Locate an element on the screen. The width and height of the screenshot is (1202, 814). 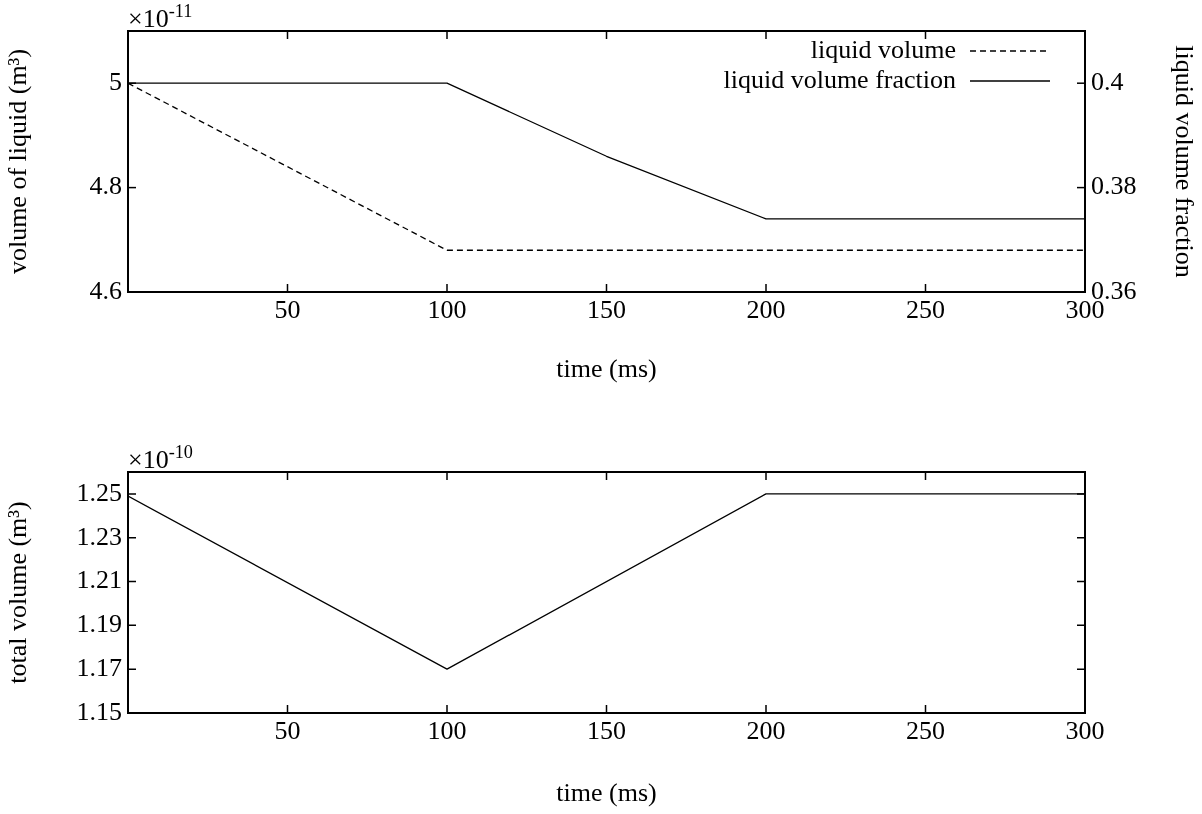
legend-label: liquid volume fraction is located at coordinates (839, 79).